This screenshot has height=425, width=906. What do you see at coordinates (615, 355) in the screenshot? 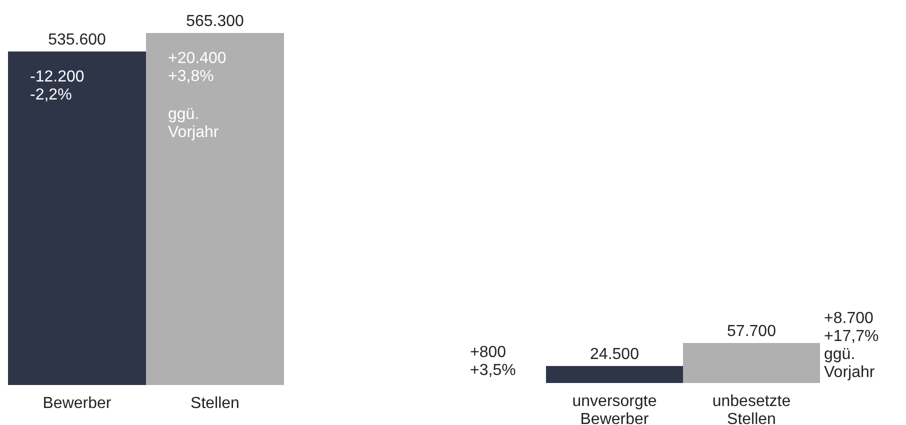
I see `data-label: 24.500` at bounding box center [615, 355].